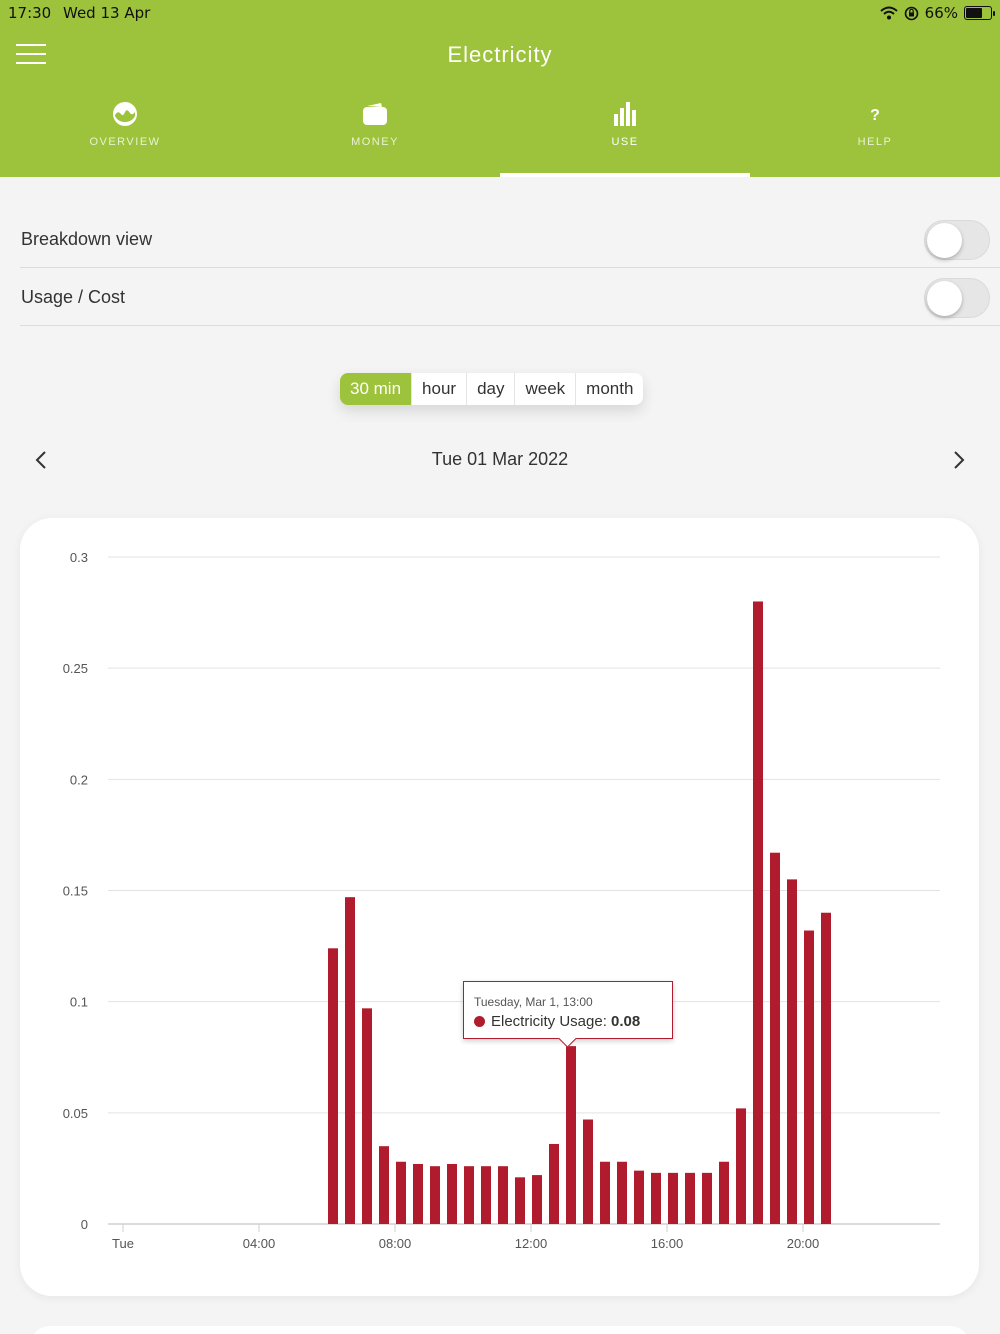  Describe the element at coordinates (376, 389) in the screenshot. I see `period-30min: 30 min` at that location.